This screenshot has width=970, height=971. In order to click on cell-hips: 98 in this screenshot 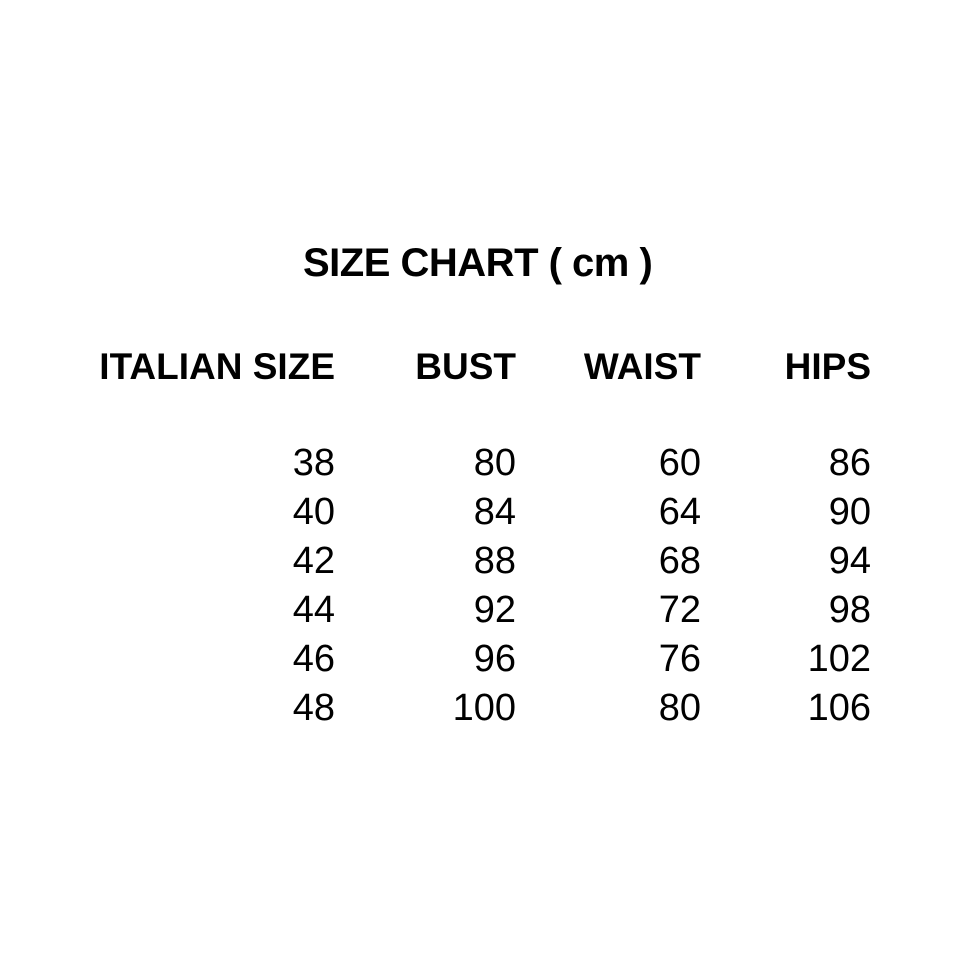, I will do `click(849, 610)`.